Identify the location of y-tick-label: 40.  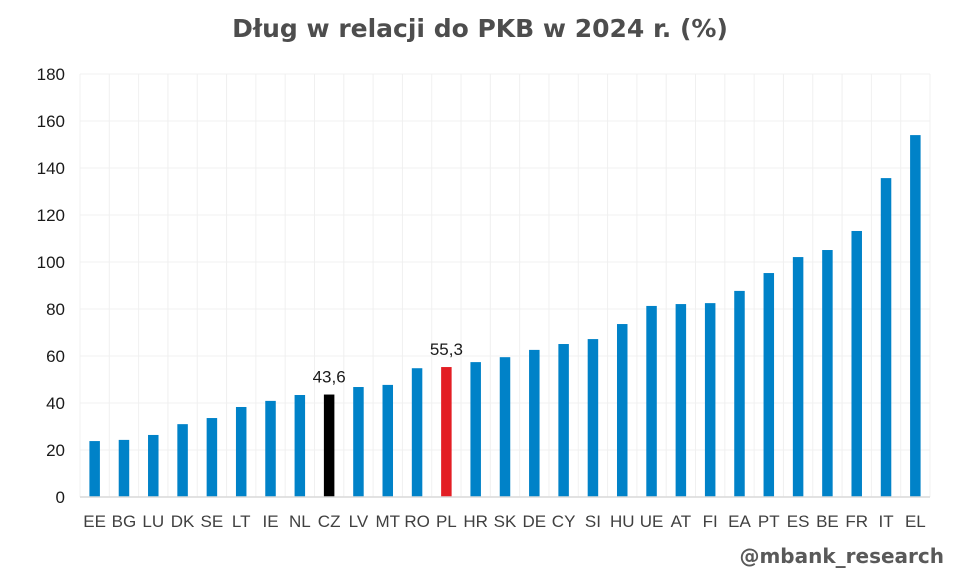
(55, 403).